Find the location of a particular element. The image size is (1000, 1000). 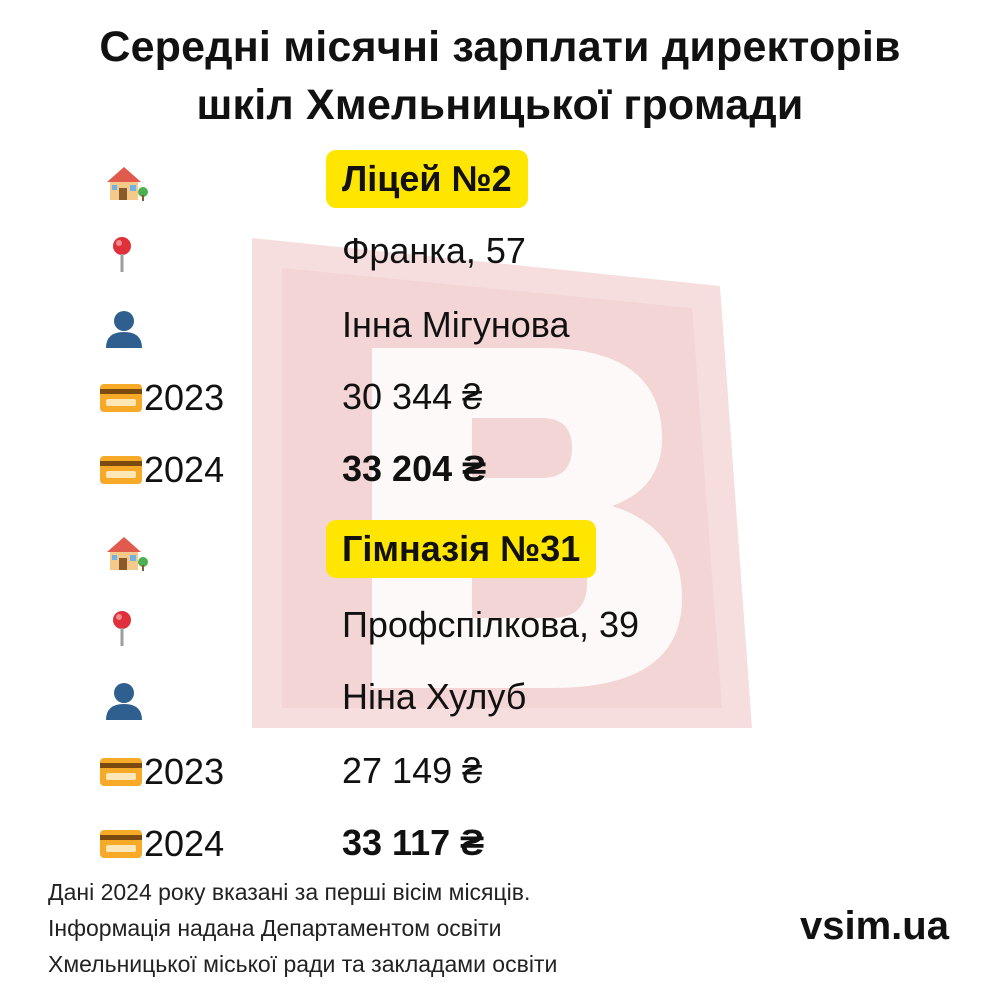

school-1-name-row: Ліцей №2 is located at coordinates (500, 180).